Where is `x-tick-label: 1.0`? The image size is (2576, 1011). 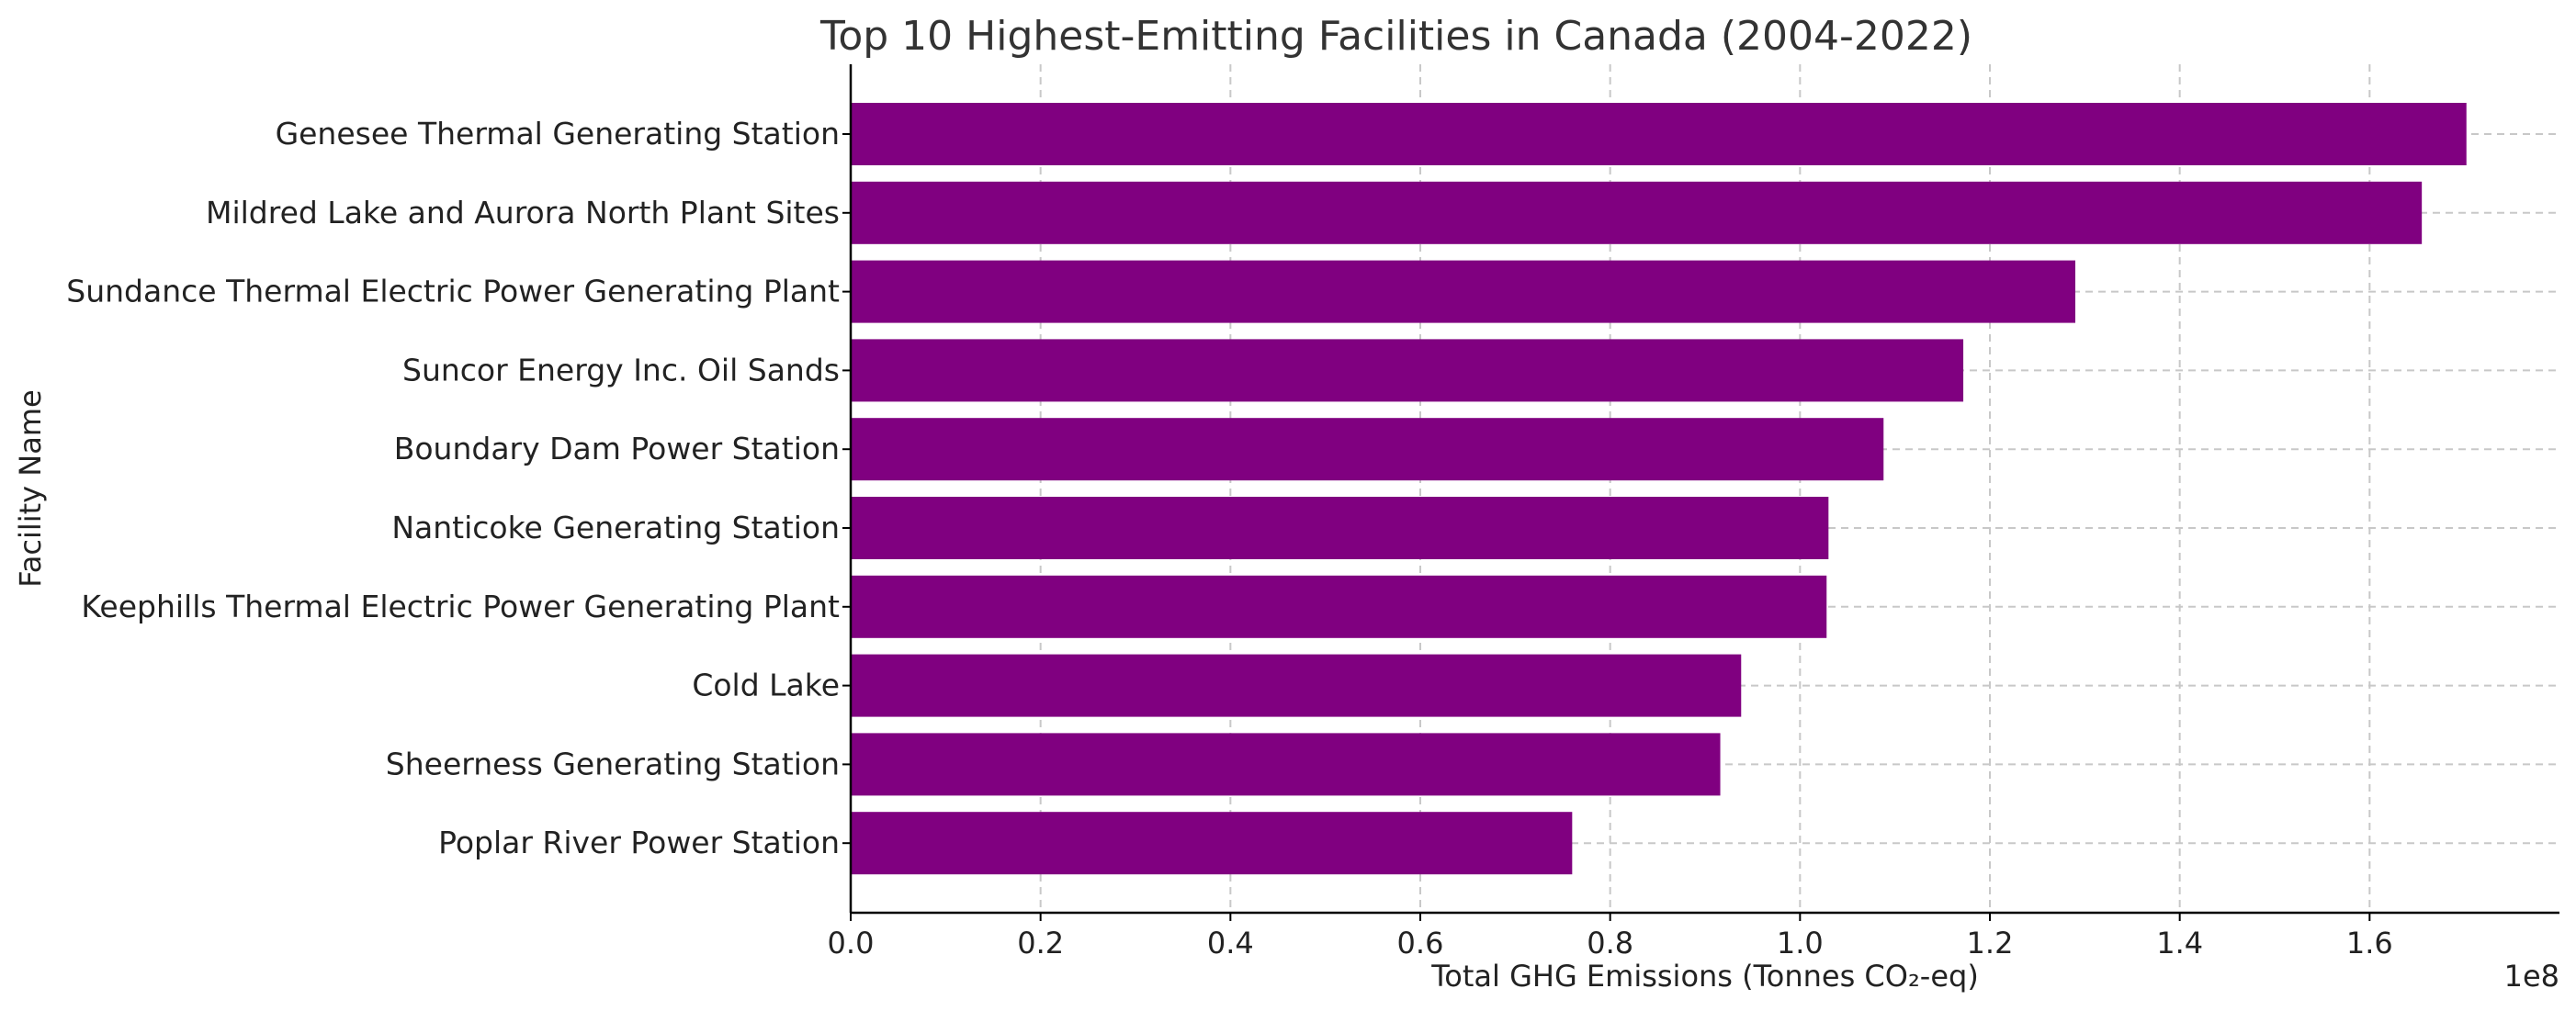 x-tick-label: 1.0 is located at coordinates (1800, 943).